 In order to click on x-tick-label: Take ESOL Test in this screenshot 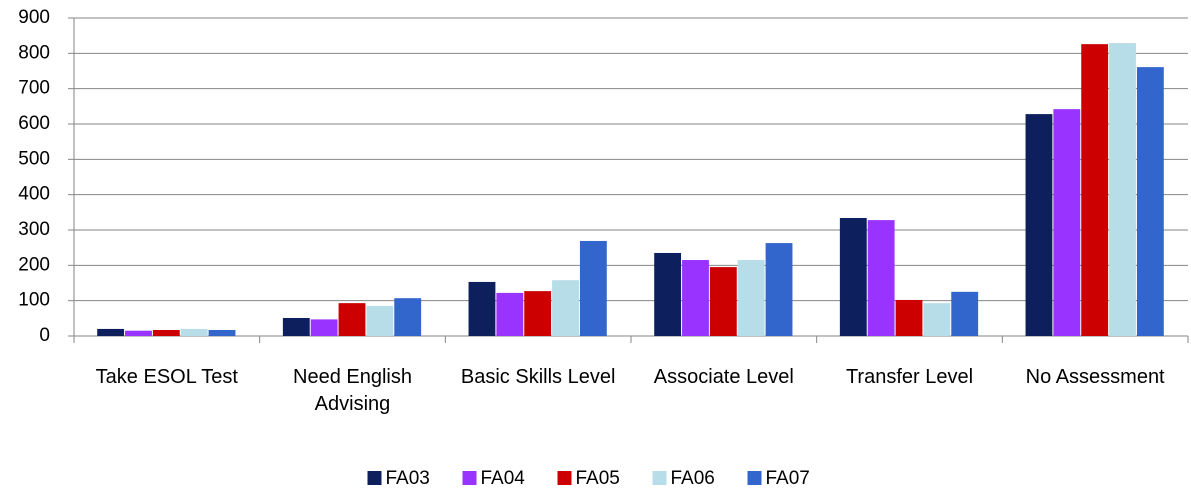, I will do `click(166, 377)`.